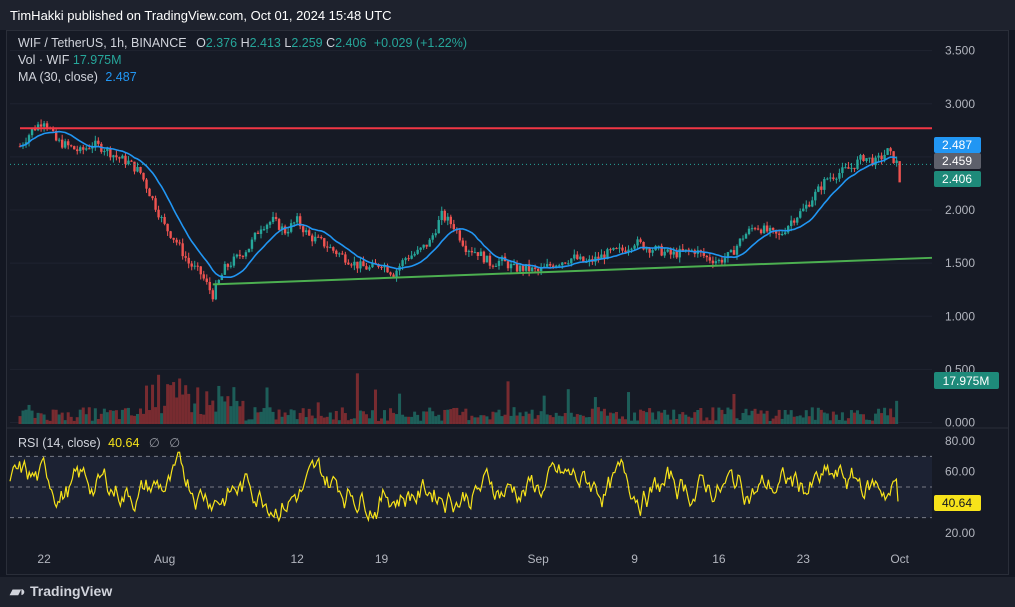  Describe the element at coordinates (899, 559) in the screenshot. I see `time-tick-label: Oct` at that location.